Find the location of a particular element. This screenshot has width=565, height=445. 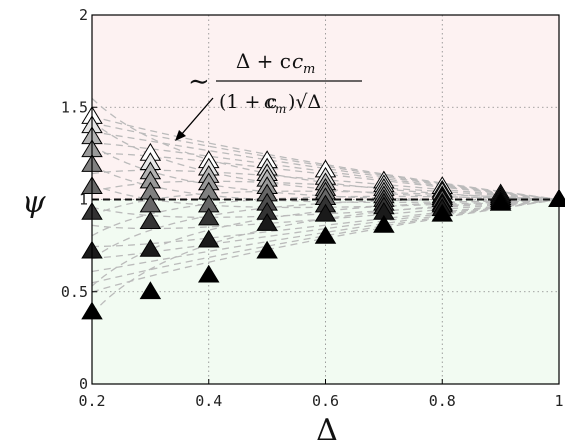

y-tick-label-0: 0 is located at coordinates (83, 384).